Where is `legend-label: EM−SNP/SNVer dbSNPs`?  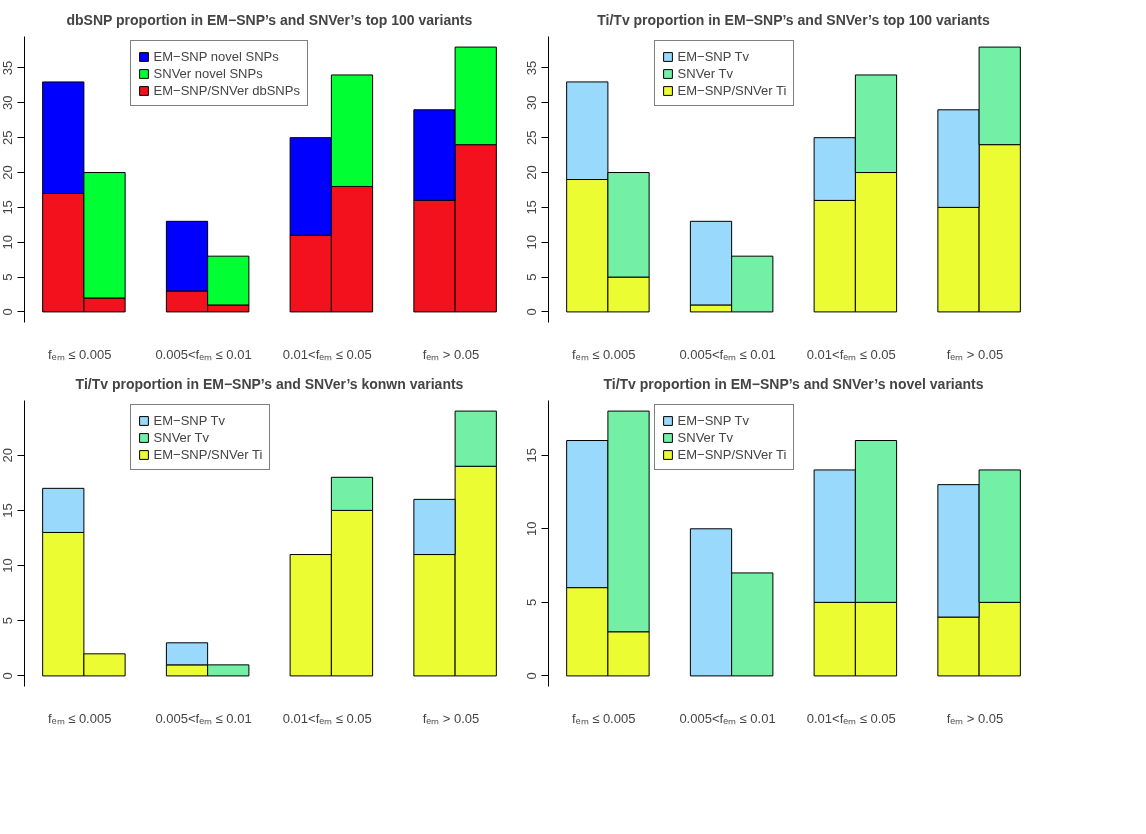
legend-label: EM−SNP/SNVer dbSNPs is located at coordinates (226, 90).